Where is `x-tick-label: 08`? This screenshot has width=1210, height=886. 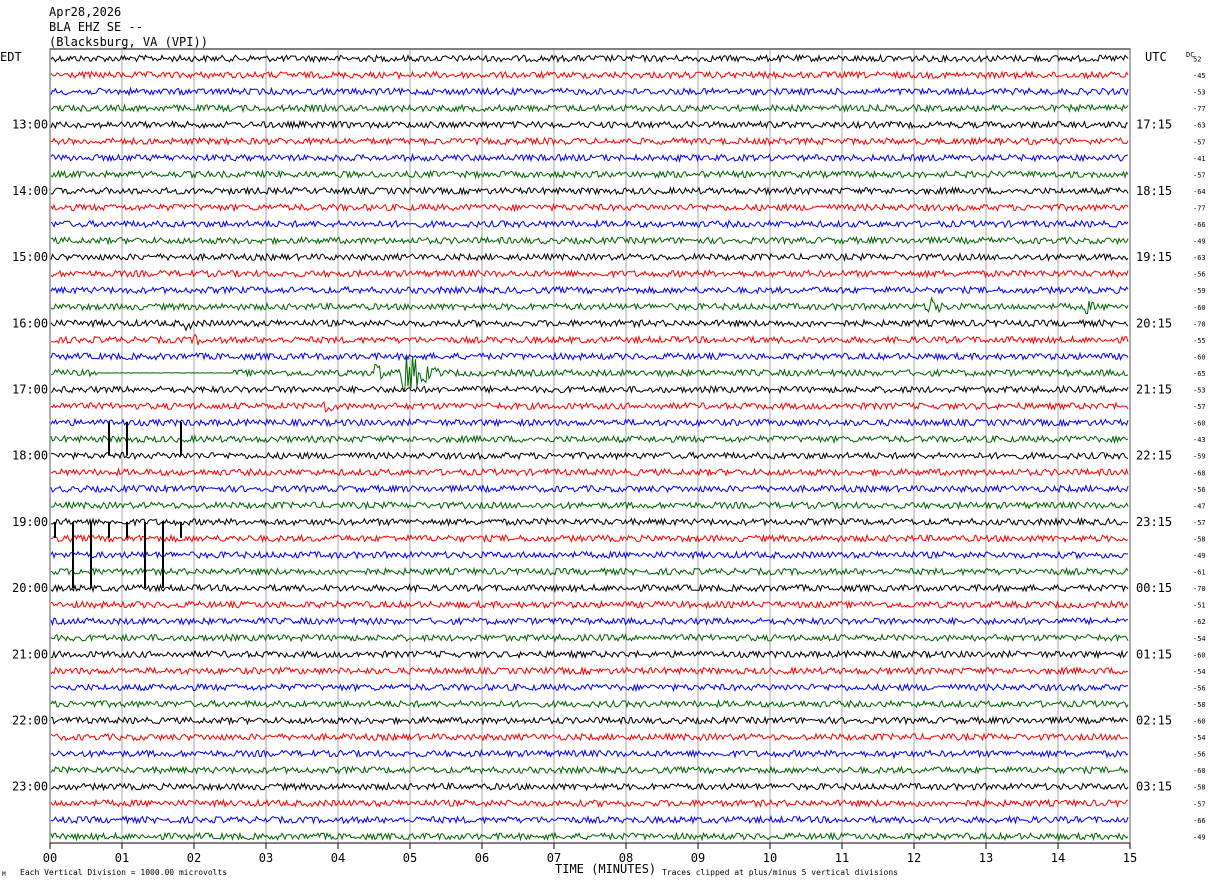
x-tick-label: 08 is located at coordinates (626, 858).